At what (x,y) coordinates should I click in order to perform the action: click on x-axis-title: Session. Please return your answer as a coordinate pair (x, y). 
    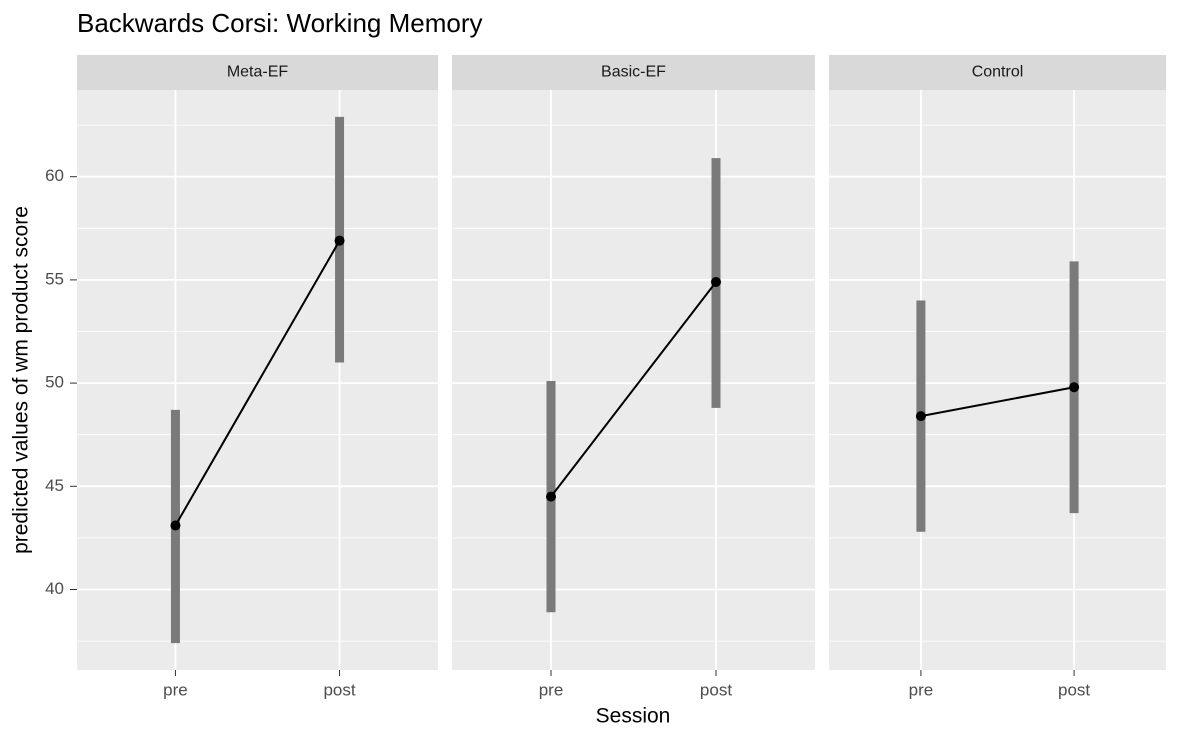
    Looking at the image, I should click on (633, 716).